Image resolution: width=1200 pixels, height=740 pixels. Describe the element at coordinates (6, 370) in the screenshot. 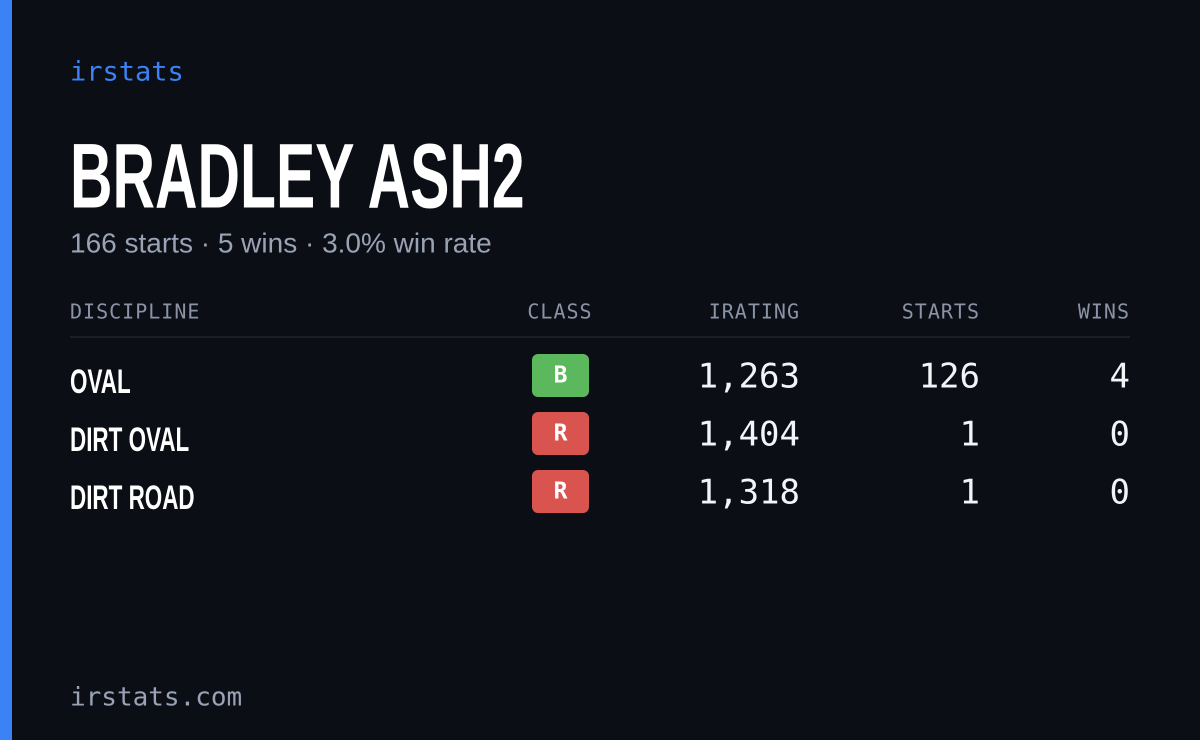

I see `accent-bar` at that location.